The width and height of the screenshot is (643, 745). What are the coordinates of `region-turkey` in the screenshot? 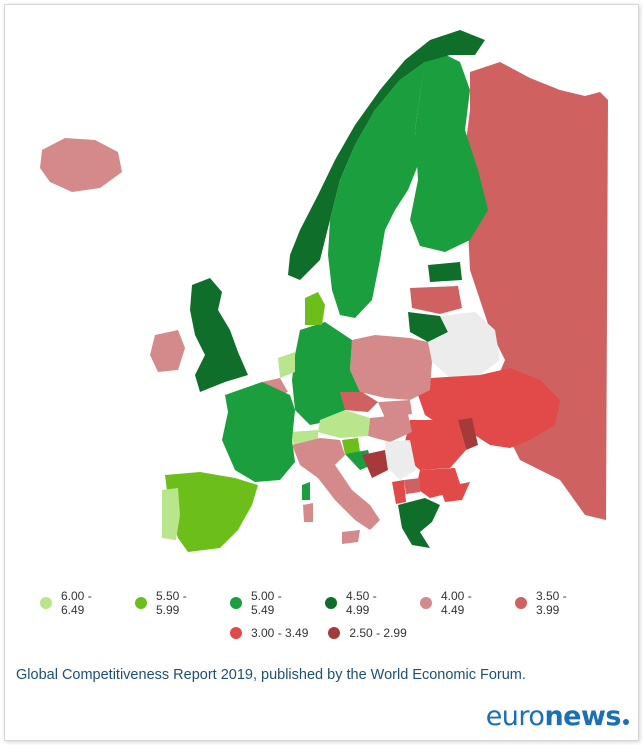 It's located at (455, 492).